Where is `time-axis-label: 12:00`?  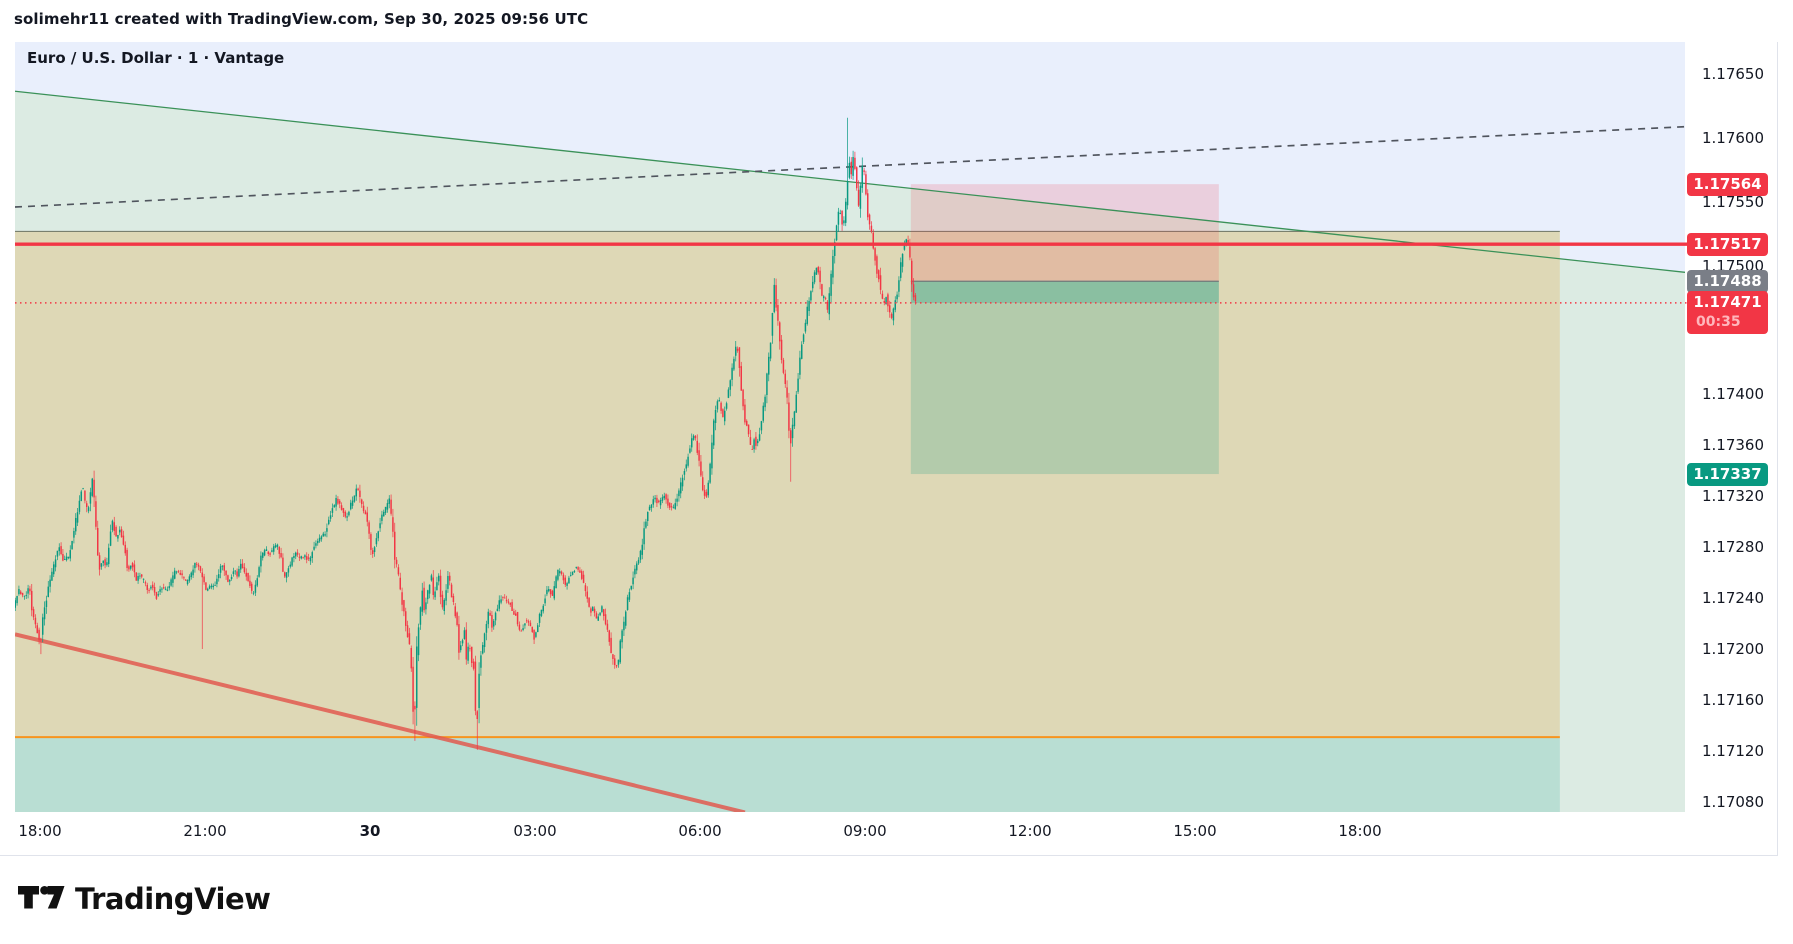
time-axis-label: 12:00 is located at coordinates (1030, 831).